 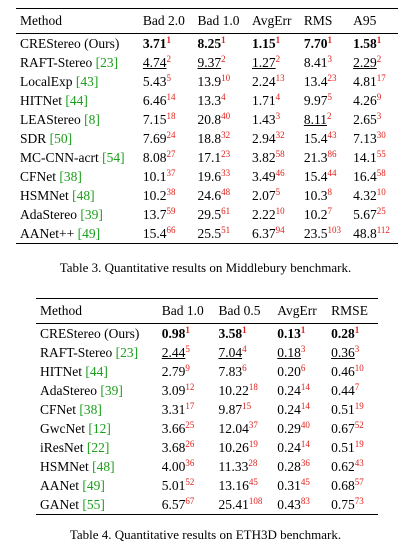 What do you see at coordinates (264, 43) in the screenshot?
I see `value: 1.15` at bounding box center [264, 43].